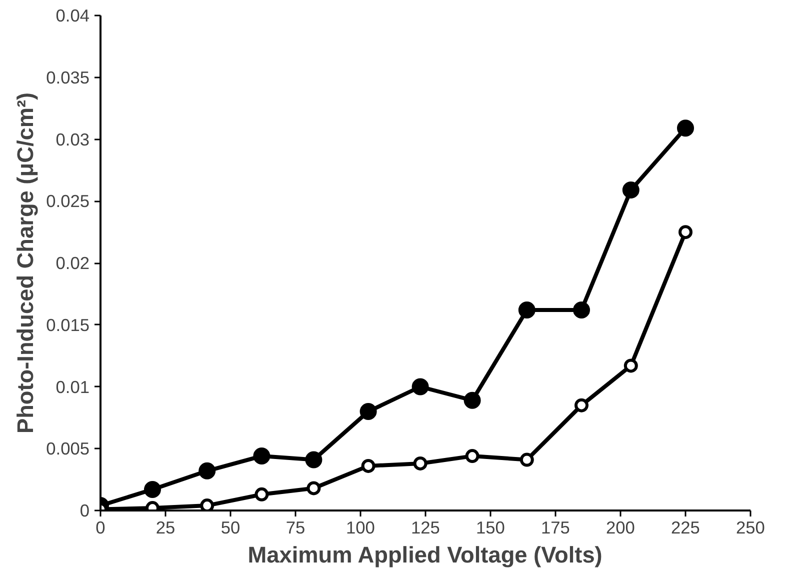  I want to click on y-tick-label: 0.01, so click(73, 386).